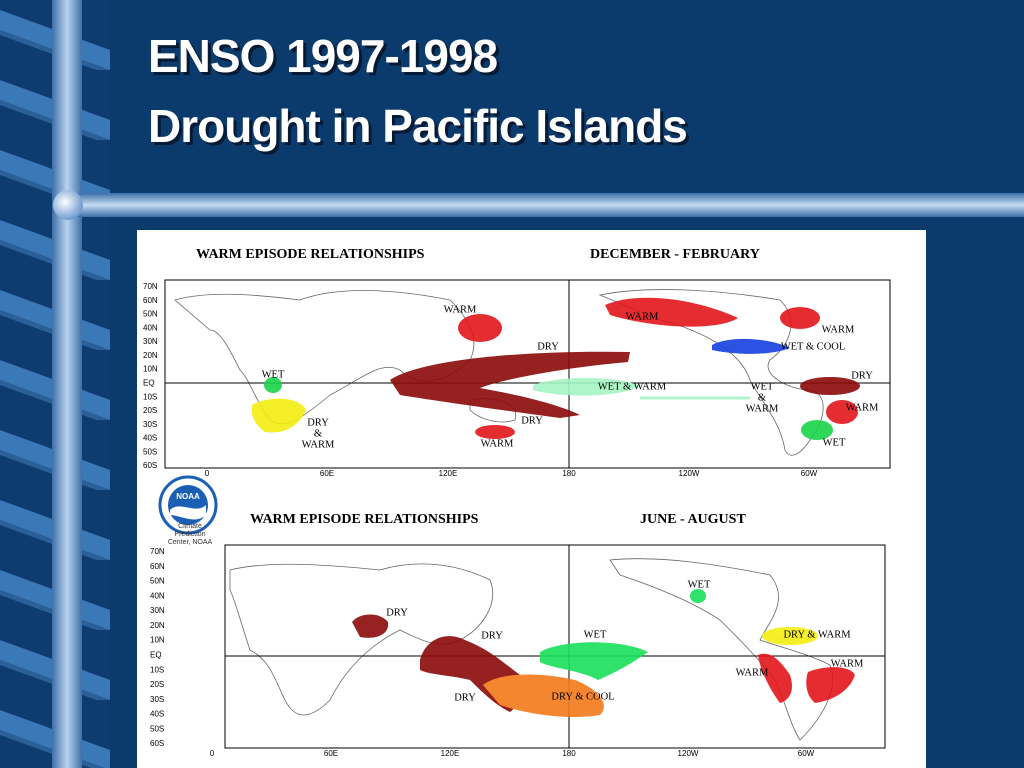 This screenshot has height=768, width=1024. I want to click on logo-disc, so click(188, 505).